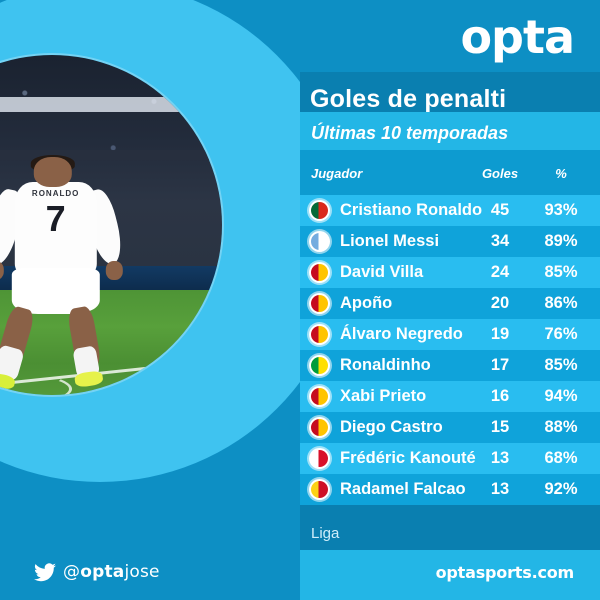 The image size is (600, 600). I want to click on row-goals-value: 34, so click(500, 240).